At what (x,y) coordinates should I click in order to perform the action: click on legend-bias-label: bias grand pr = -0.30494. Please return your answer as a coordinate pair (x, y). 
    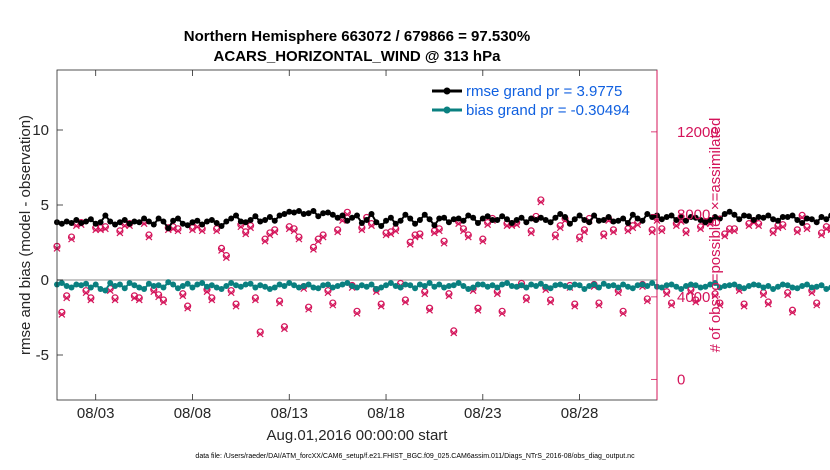
    Looking at the image, I should click on (548, 110).